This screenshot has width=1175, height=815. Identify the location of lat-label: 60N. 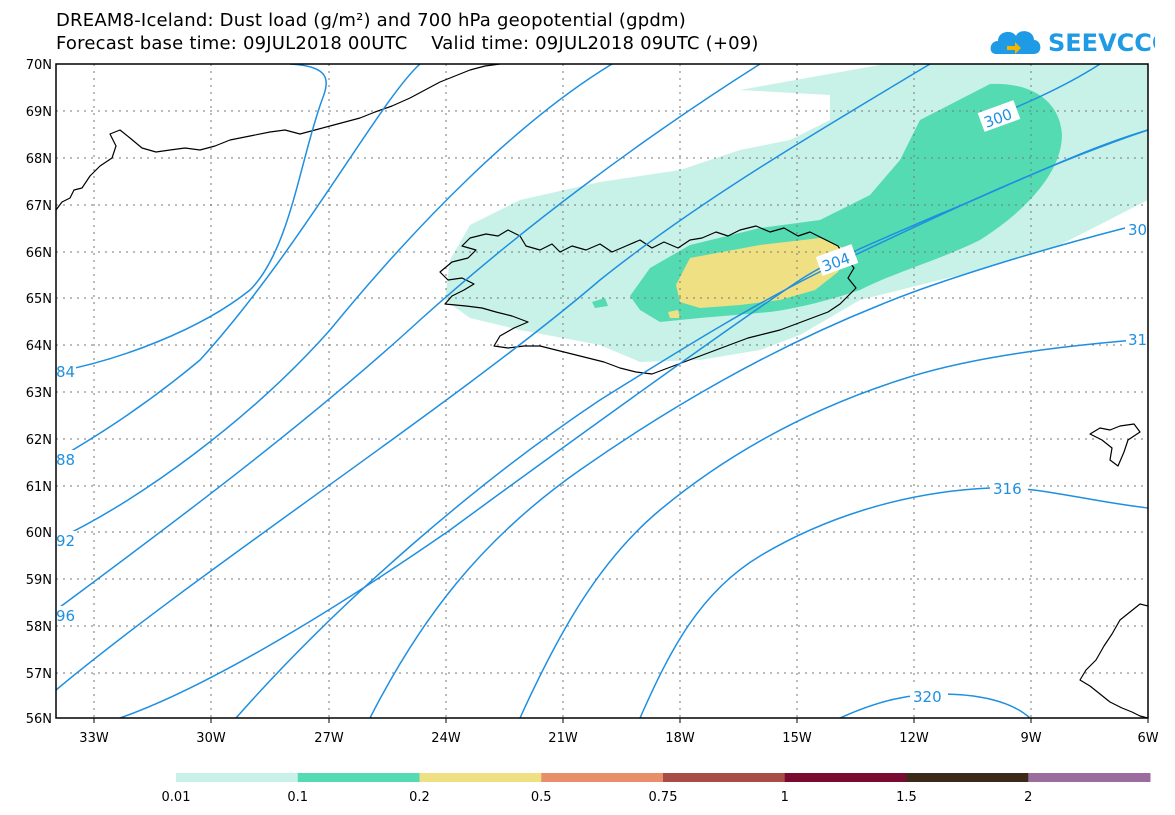
(39, 533).